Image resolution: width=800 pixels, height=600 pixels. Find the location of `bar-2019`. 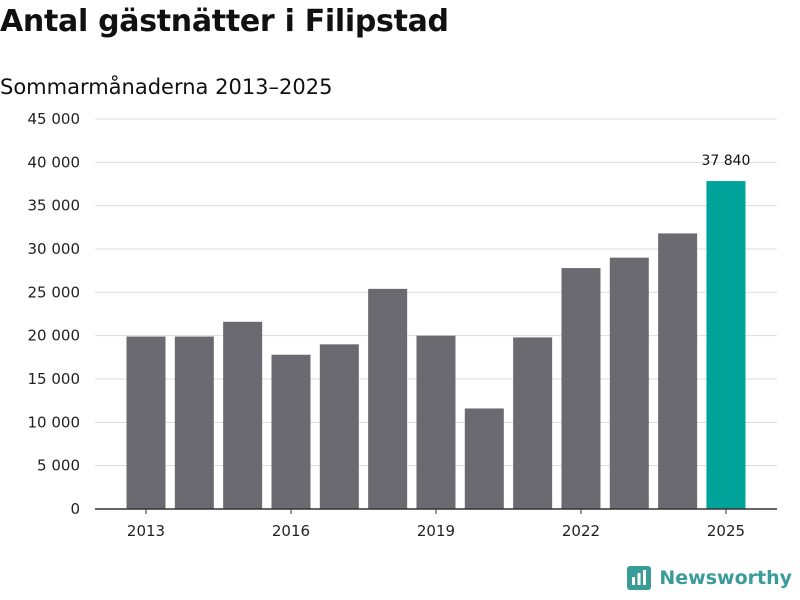

bar-2019 is located at coordinates (436, 422).